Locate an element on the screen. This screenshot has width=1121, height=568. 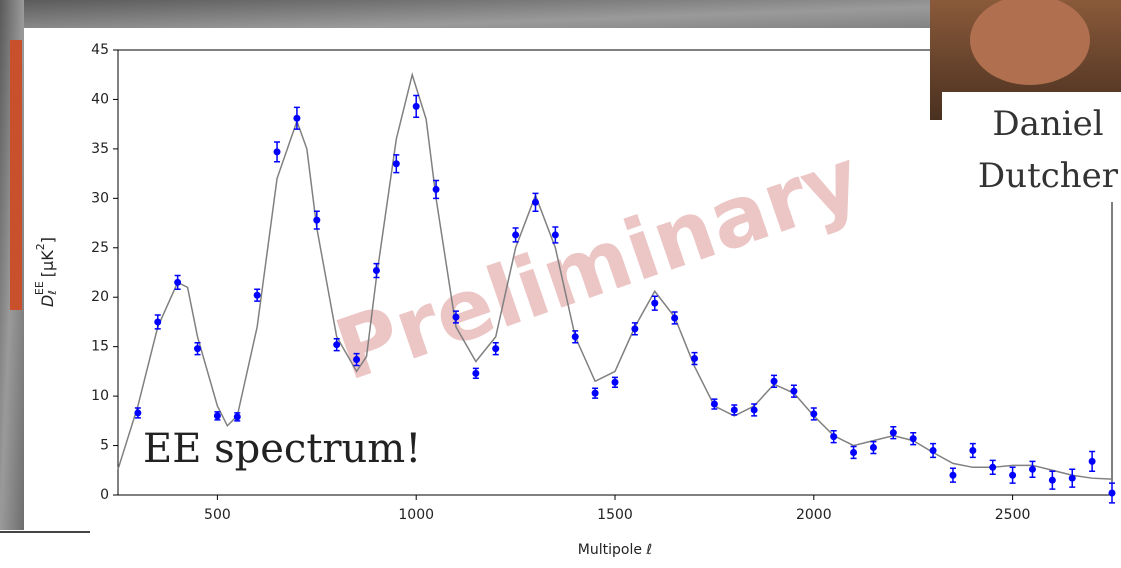
y-tick-label: 45 is located at coordinates (100, 50).